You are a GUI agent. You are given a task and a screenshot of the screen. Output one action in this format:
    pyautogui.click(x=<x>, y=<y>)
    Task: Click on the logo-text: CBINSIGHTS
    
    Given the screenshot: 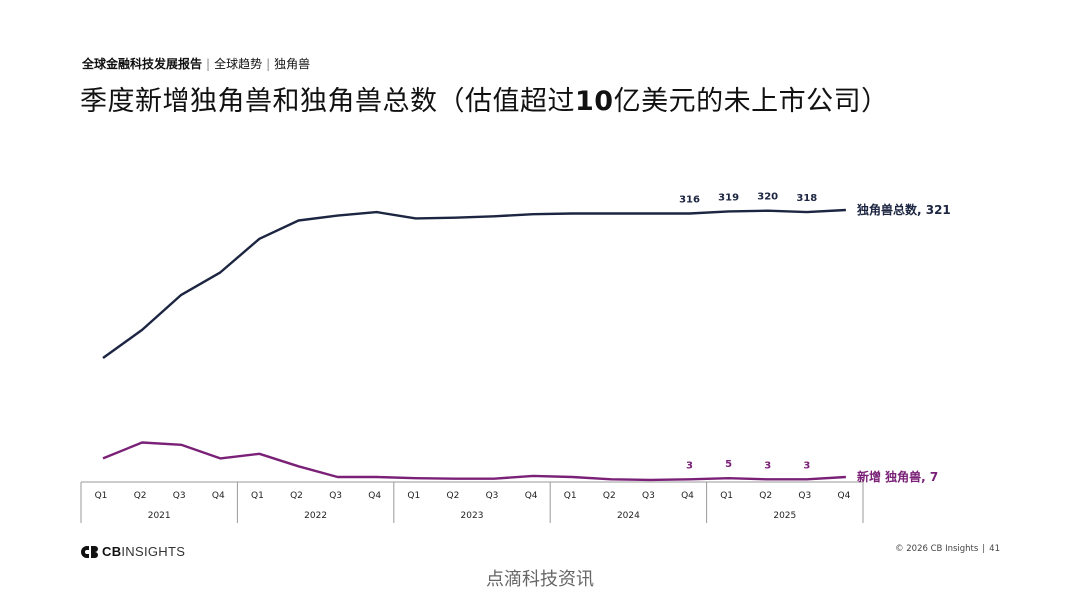 What is the action you would take?
    pyautogui.click(x=143, y=551)
    